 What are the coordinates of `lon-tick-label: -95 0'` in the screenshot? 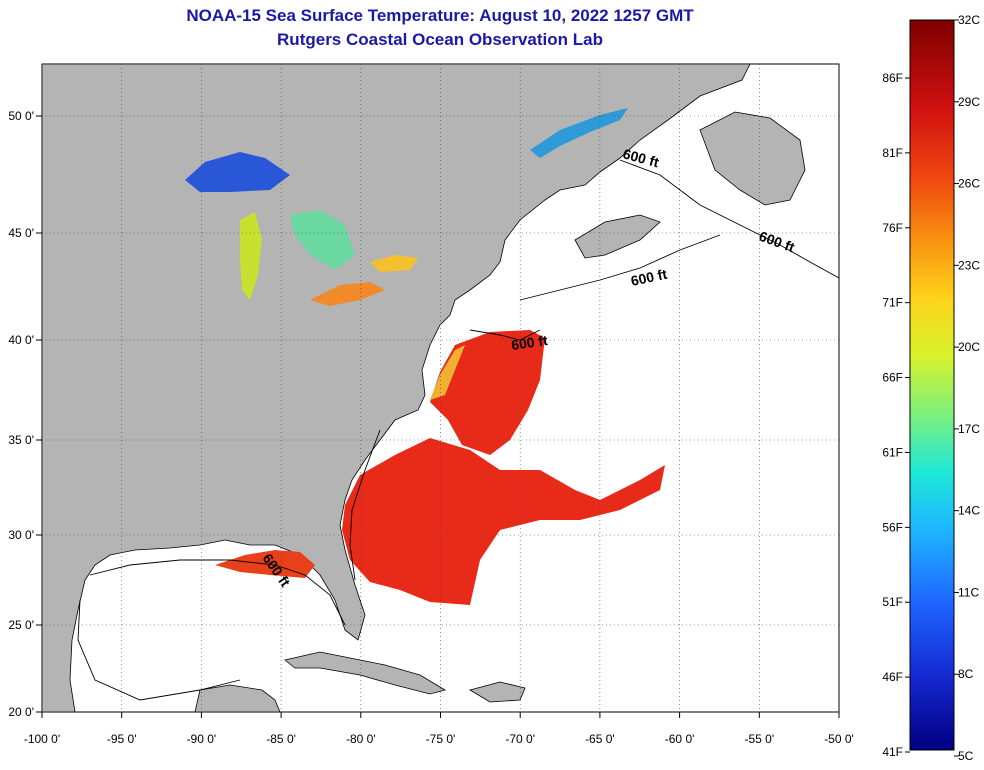 It's located at (122, 739).